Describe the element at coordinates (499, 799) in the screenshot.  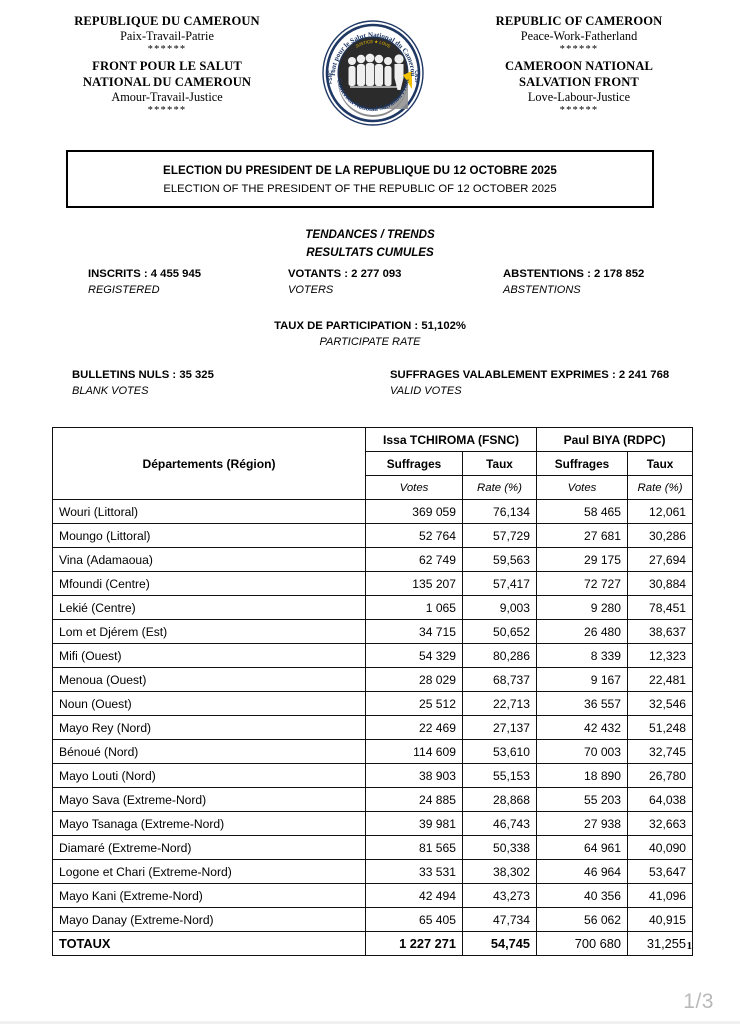
I see `cell-c1-rate: 28,868` at that location.